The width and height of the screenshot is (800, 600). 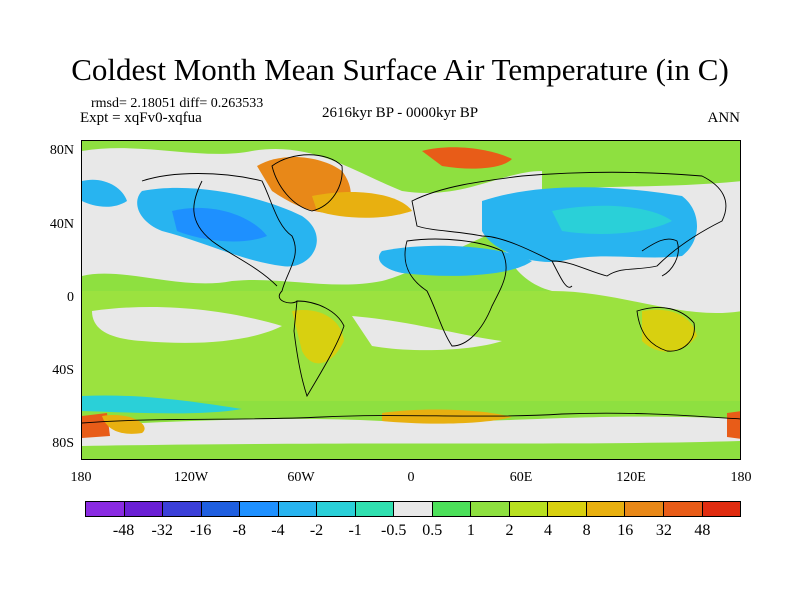 What do you see at coordinates (63, 370) in the screenshot?
I see `y-label-40s: 40S` at bounding box center [63, 370].